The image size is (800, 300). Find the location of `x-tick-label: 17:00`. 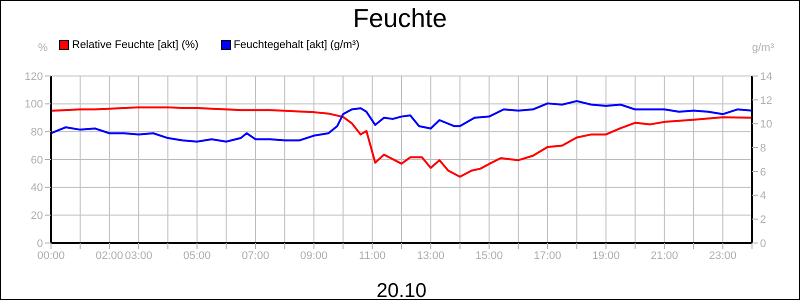

x-tick-label: 17:00 is located at coordinates (548, 256).